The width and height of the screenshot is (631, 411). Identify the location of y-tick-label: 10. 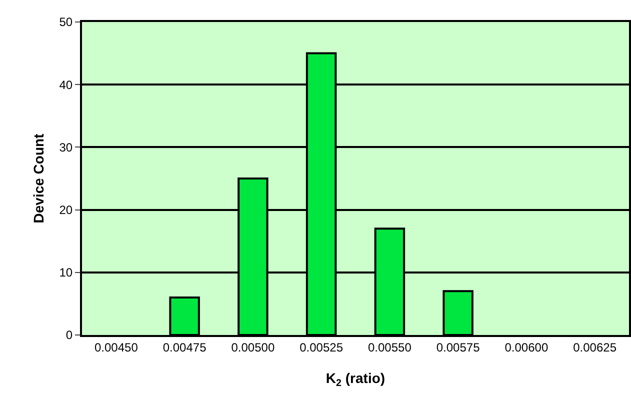
(66, 273).